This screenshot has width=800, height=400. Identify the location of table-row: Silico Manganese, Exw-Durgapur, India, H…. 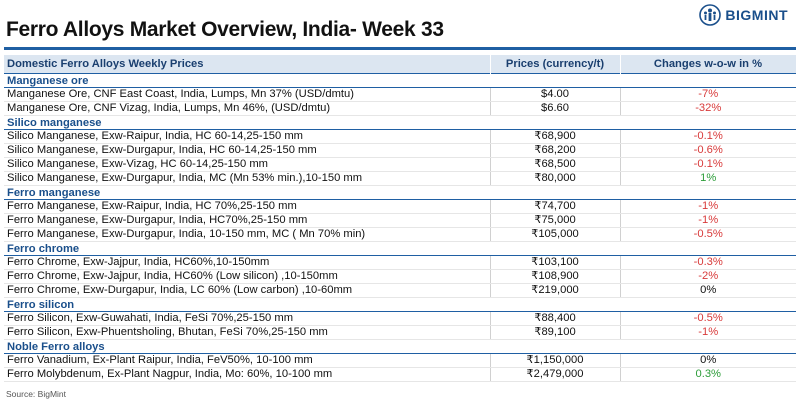
(400, 150).